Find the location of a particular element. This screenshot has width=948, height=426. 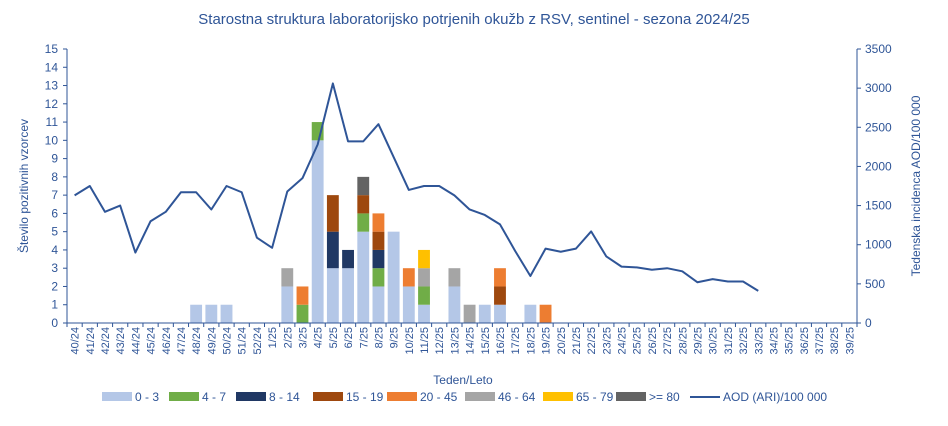

y-axis-left-label: Število pozitivnih vzorcev is located at coordinates (23, 186).